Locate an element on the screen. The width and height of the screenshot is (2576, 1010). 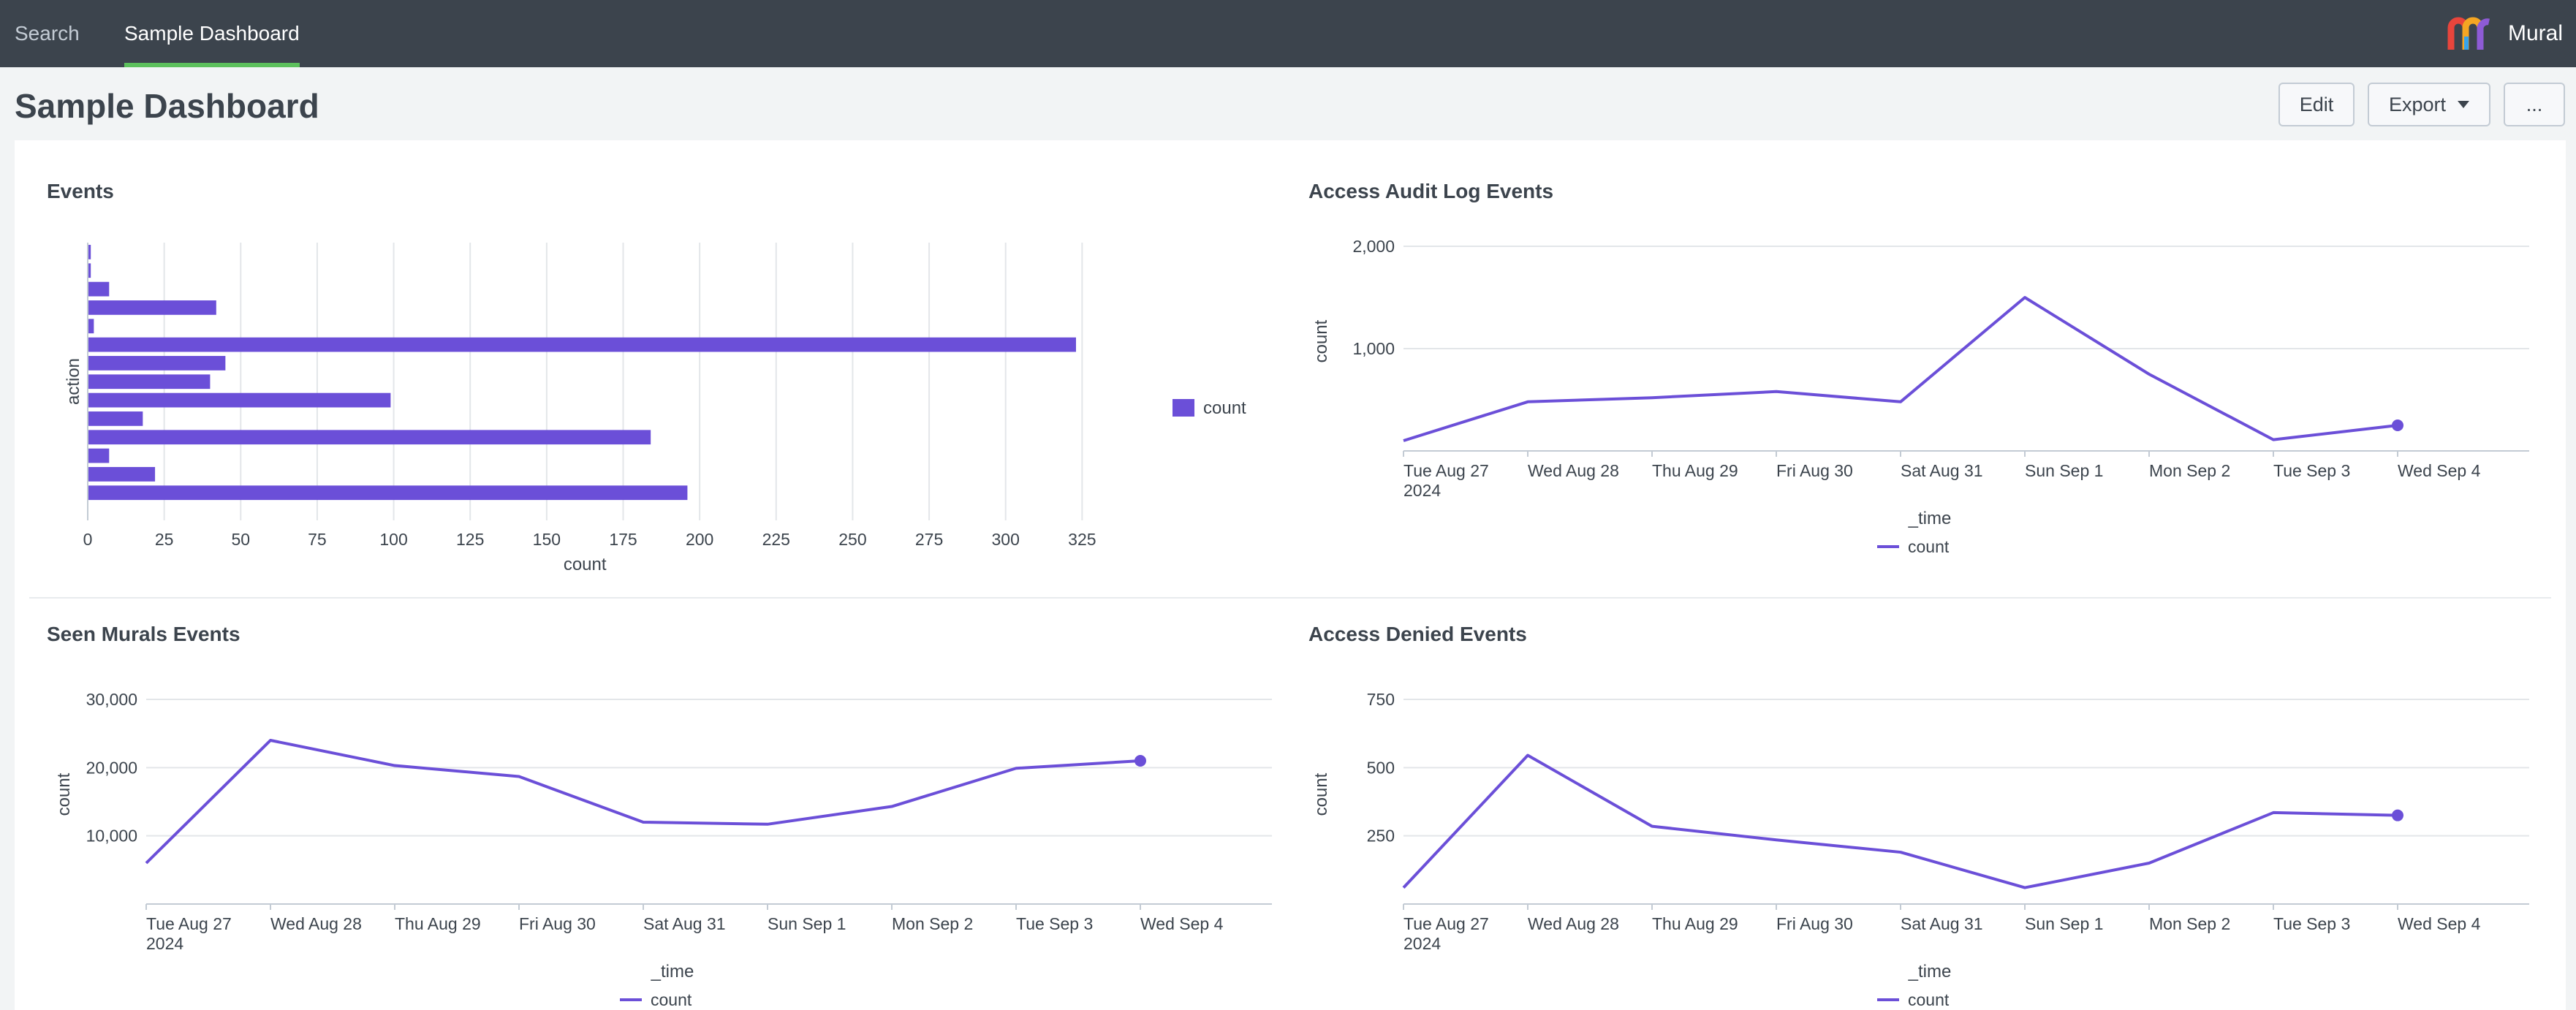
x-tick-label: 125 is located at coordinates (470, 539).